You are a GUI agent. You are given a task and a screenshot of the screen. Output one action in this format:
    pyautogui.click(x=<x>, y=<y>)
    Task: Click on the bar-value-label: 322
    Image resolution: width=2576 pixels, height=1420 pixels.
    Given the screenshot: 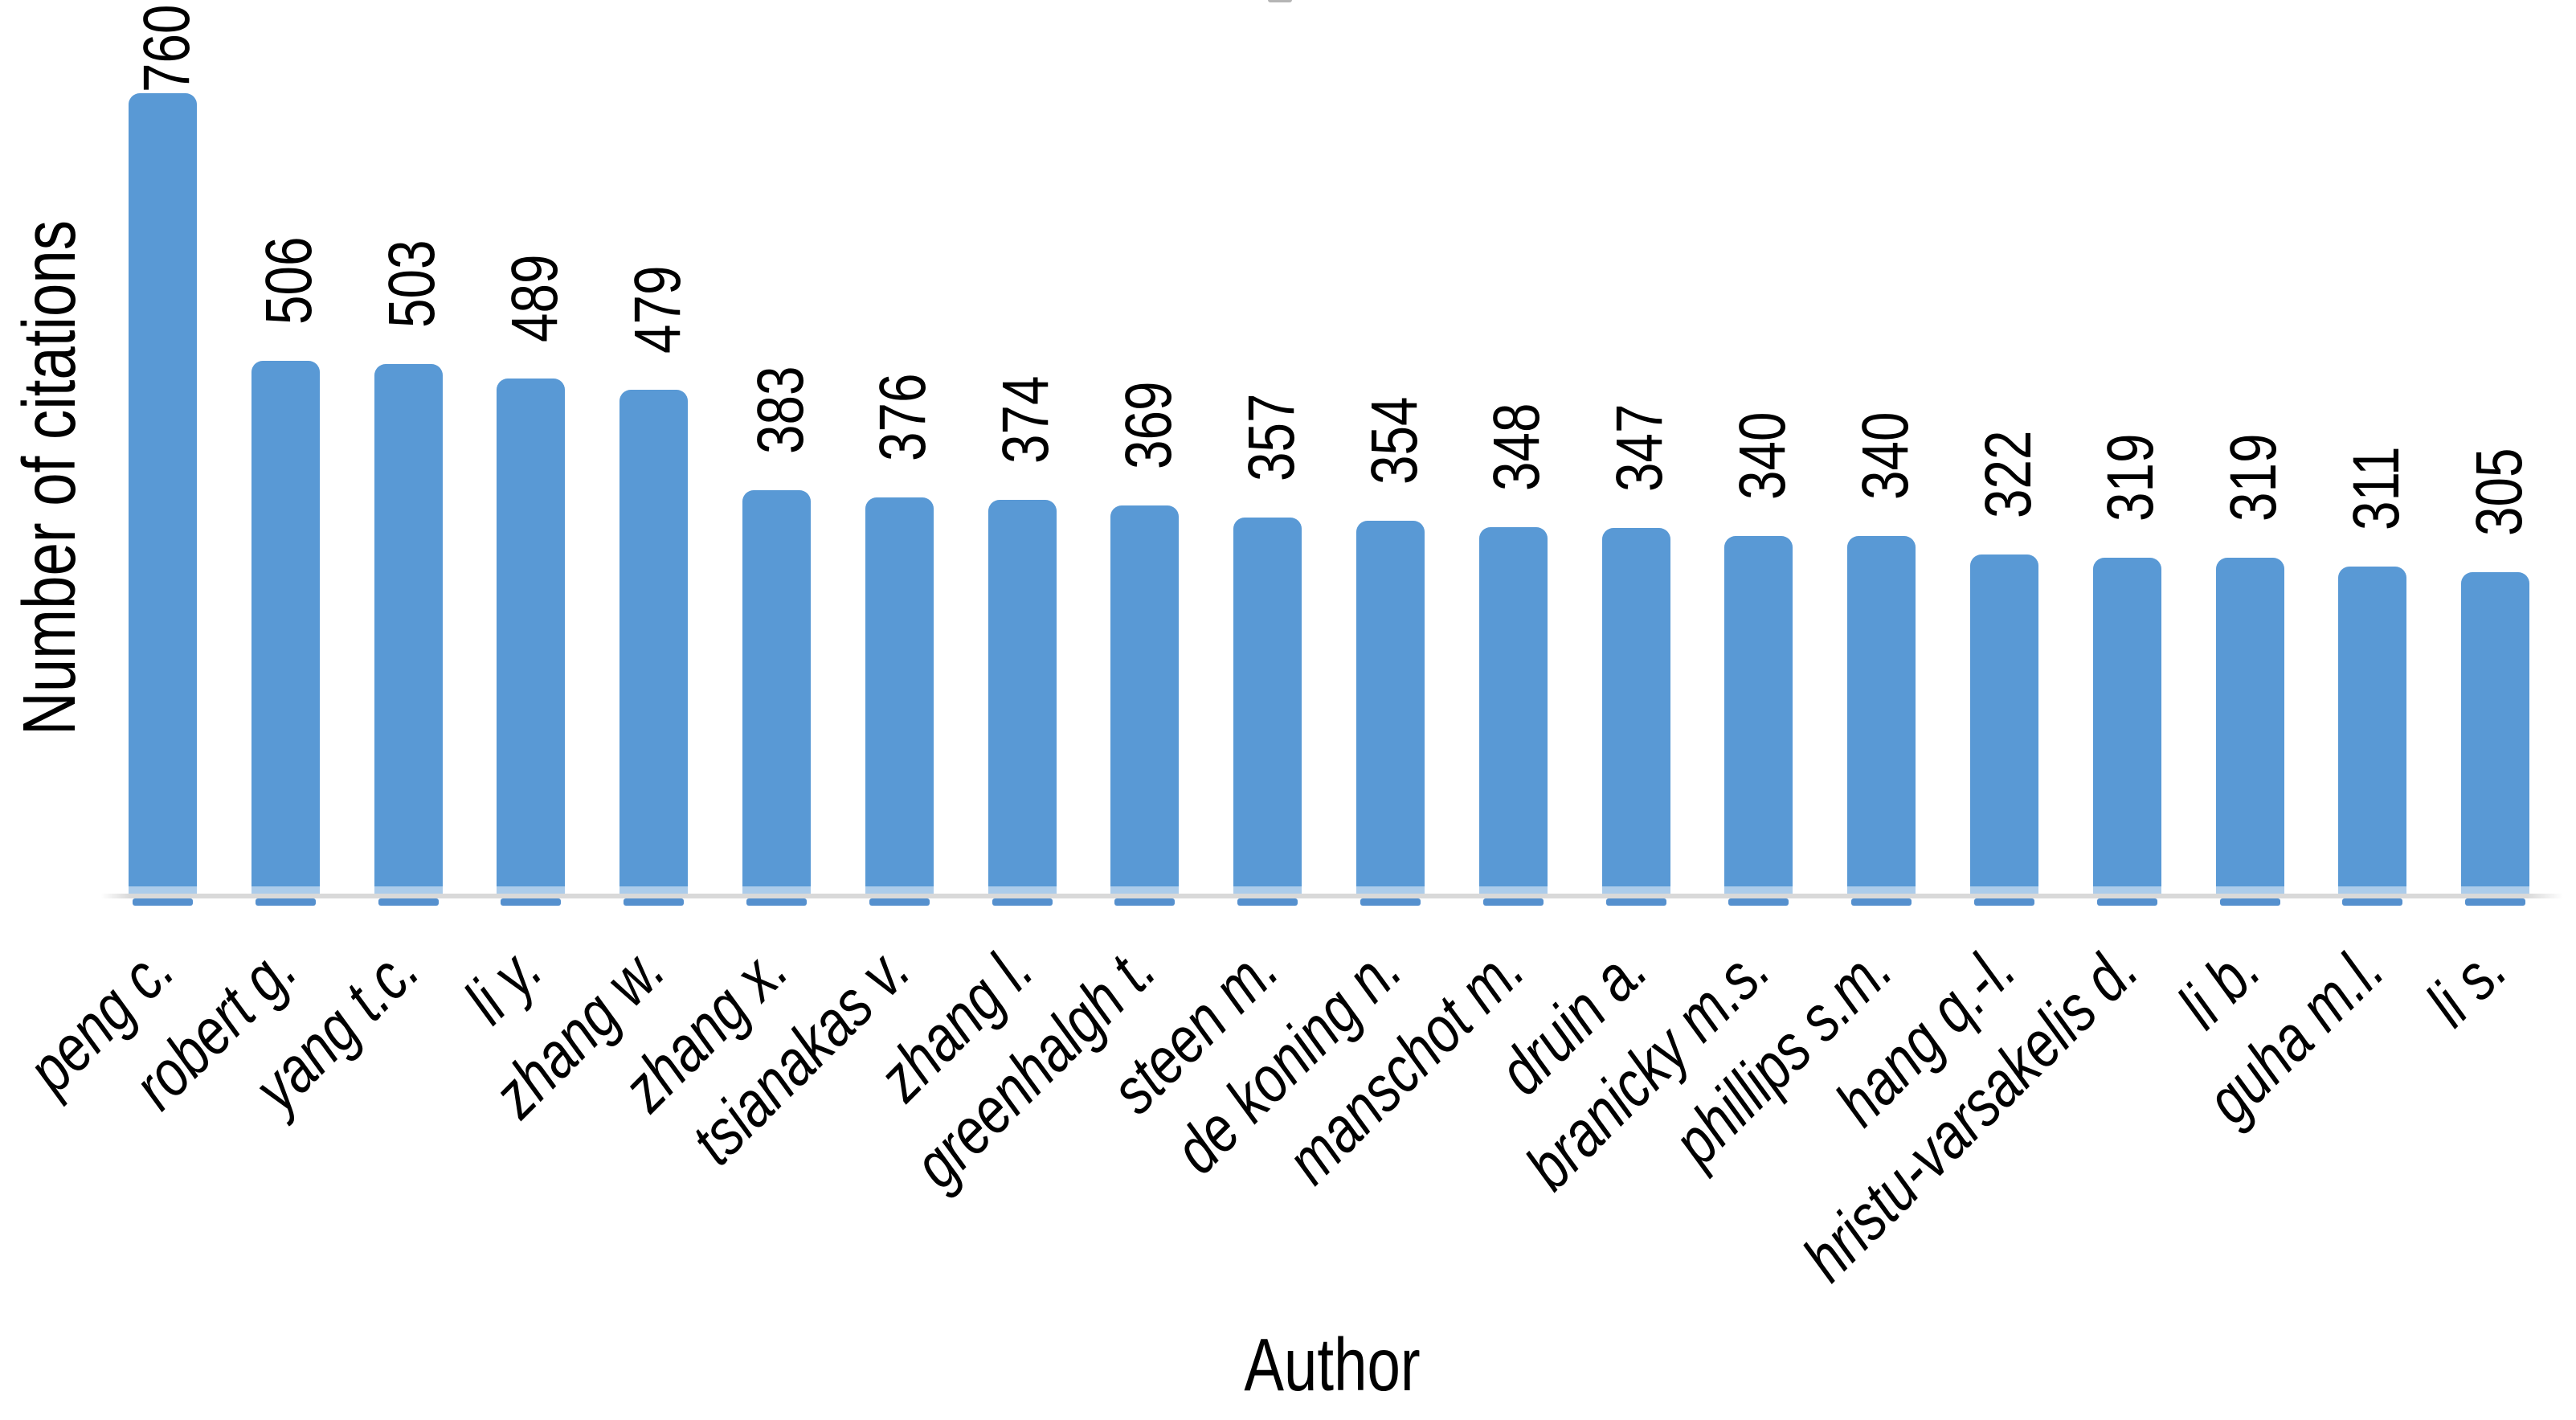 What is the action you would take?
    pyautogui.click(x=2008, y=474)
    